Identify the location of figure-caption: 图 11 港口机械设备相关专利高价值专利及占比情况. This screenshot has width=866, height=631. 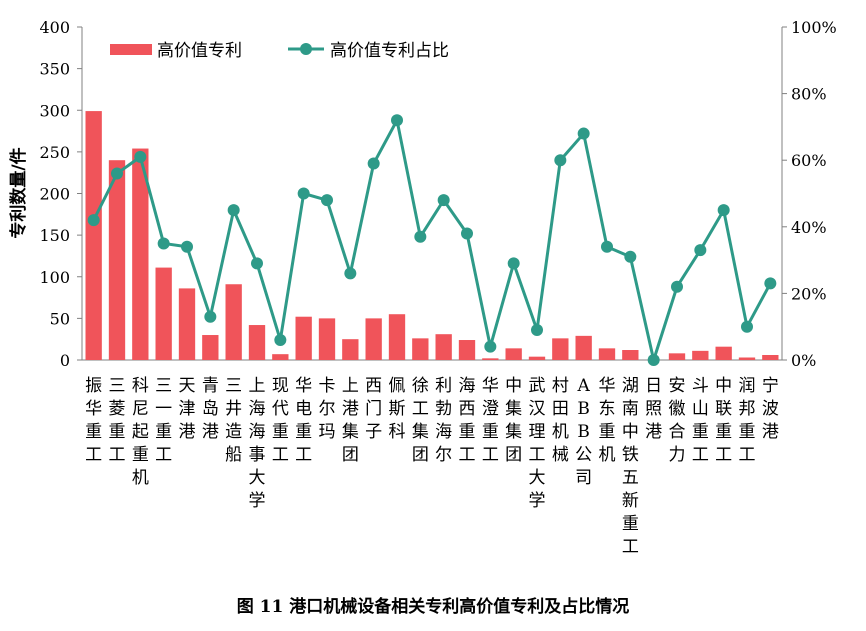
(433, 606).